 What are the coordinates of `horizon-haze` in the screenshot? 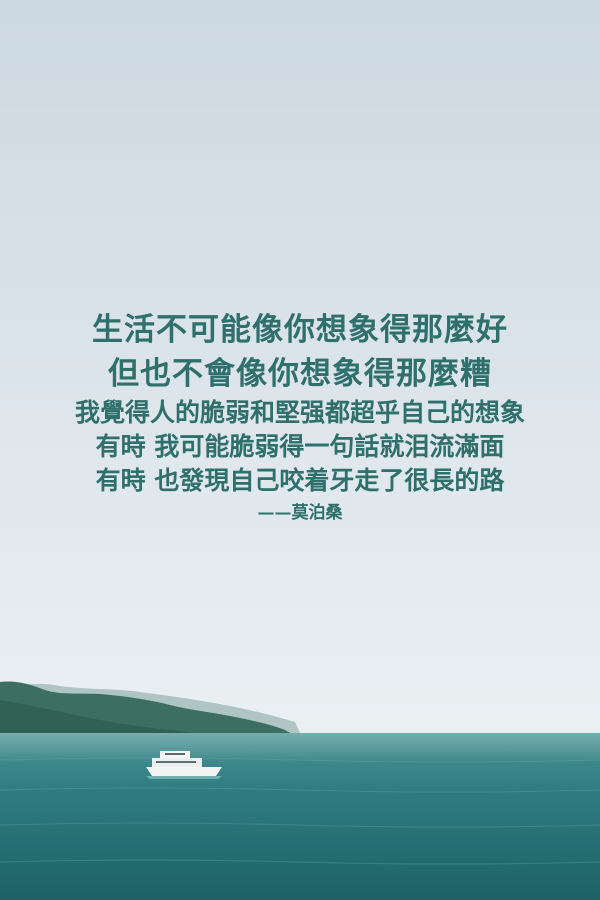 It's located at (300, 748).